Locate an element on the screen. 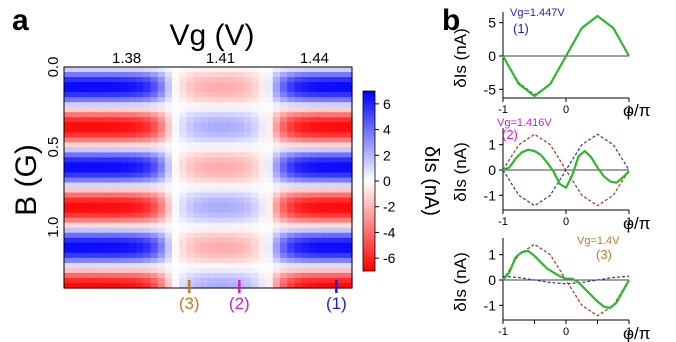 The image size is (676, 342). reference-series-line is located at coordinates (566, 280).